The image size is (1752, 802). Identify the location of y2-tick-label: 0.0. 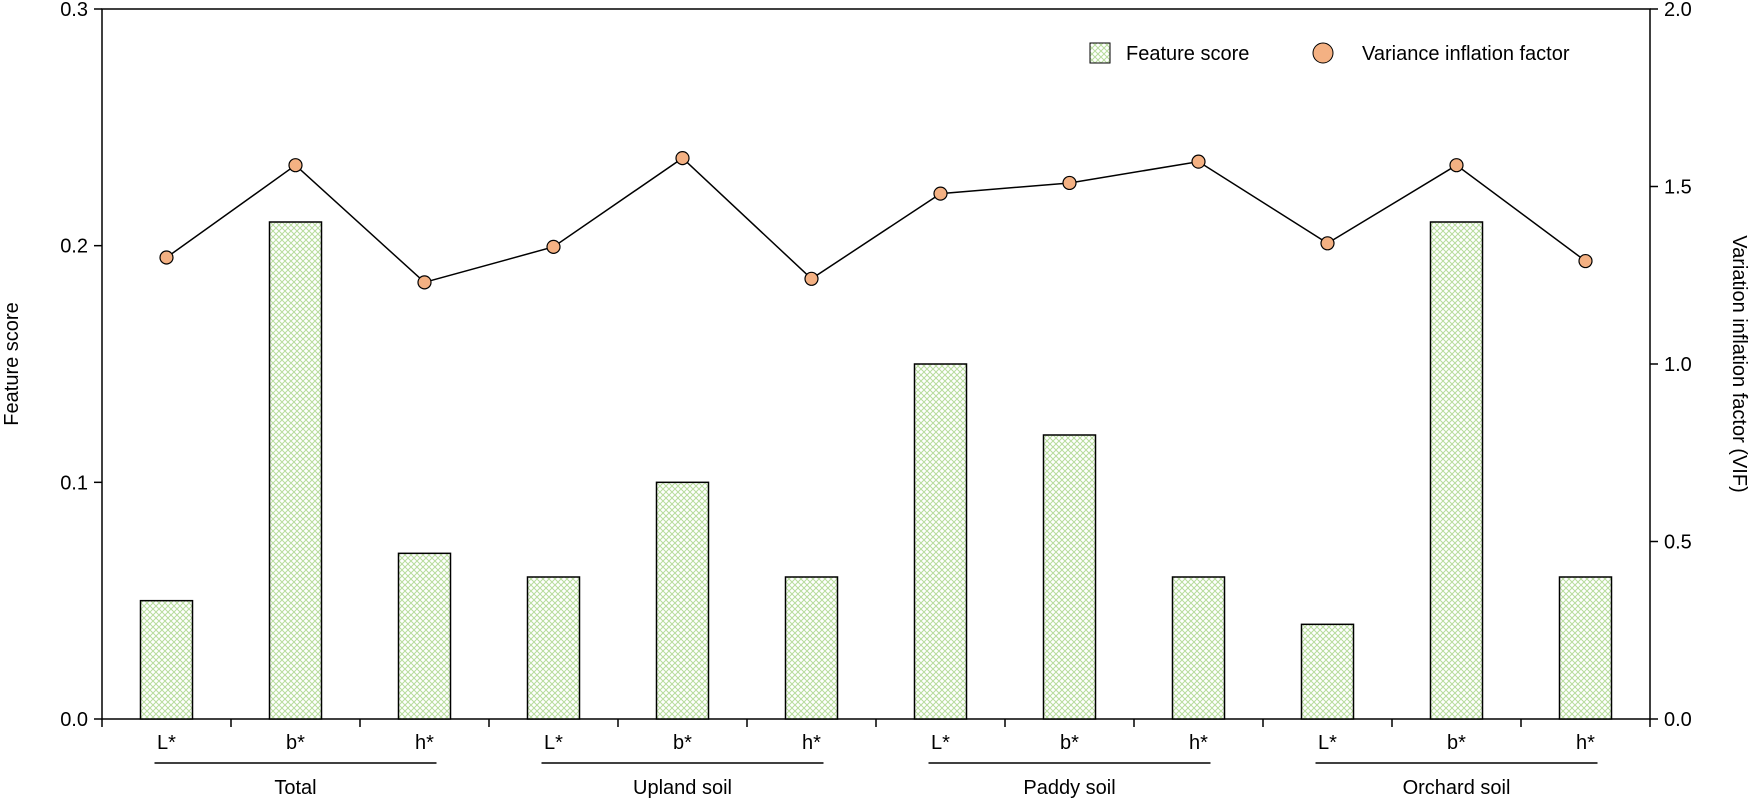
(1678, 720).